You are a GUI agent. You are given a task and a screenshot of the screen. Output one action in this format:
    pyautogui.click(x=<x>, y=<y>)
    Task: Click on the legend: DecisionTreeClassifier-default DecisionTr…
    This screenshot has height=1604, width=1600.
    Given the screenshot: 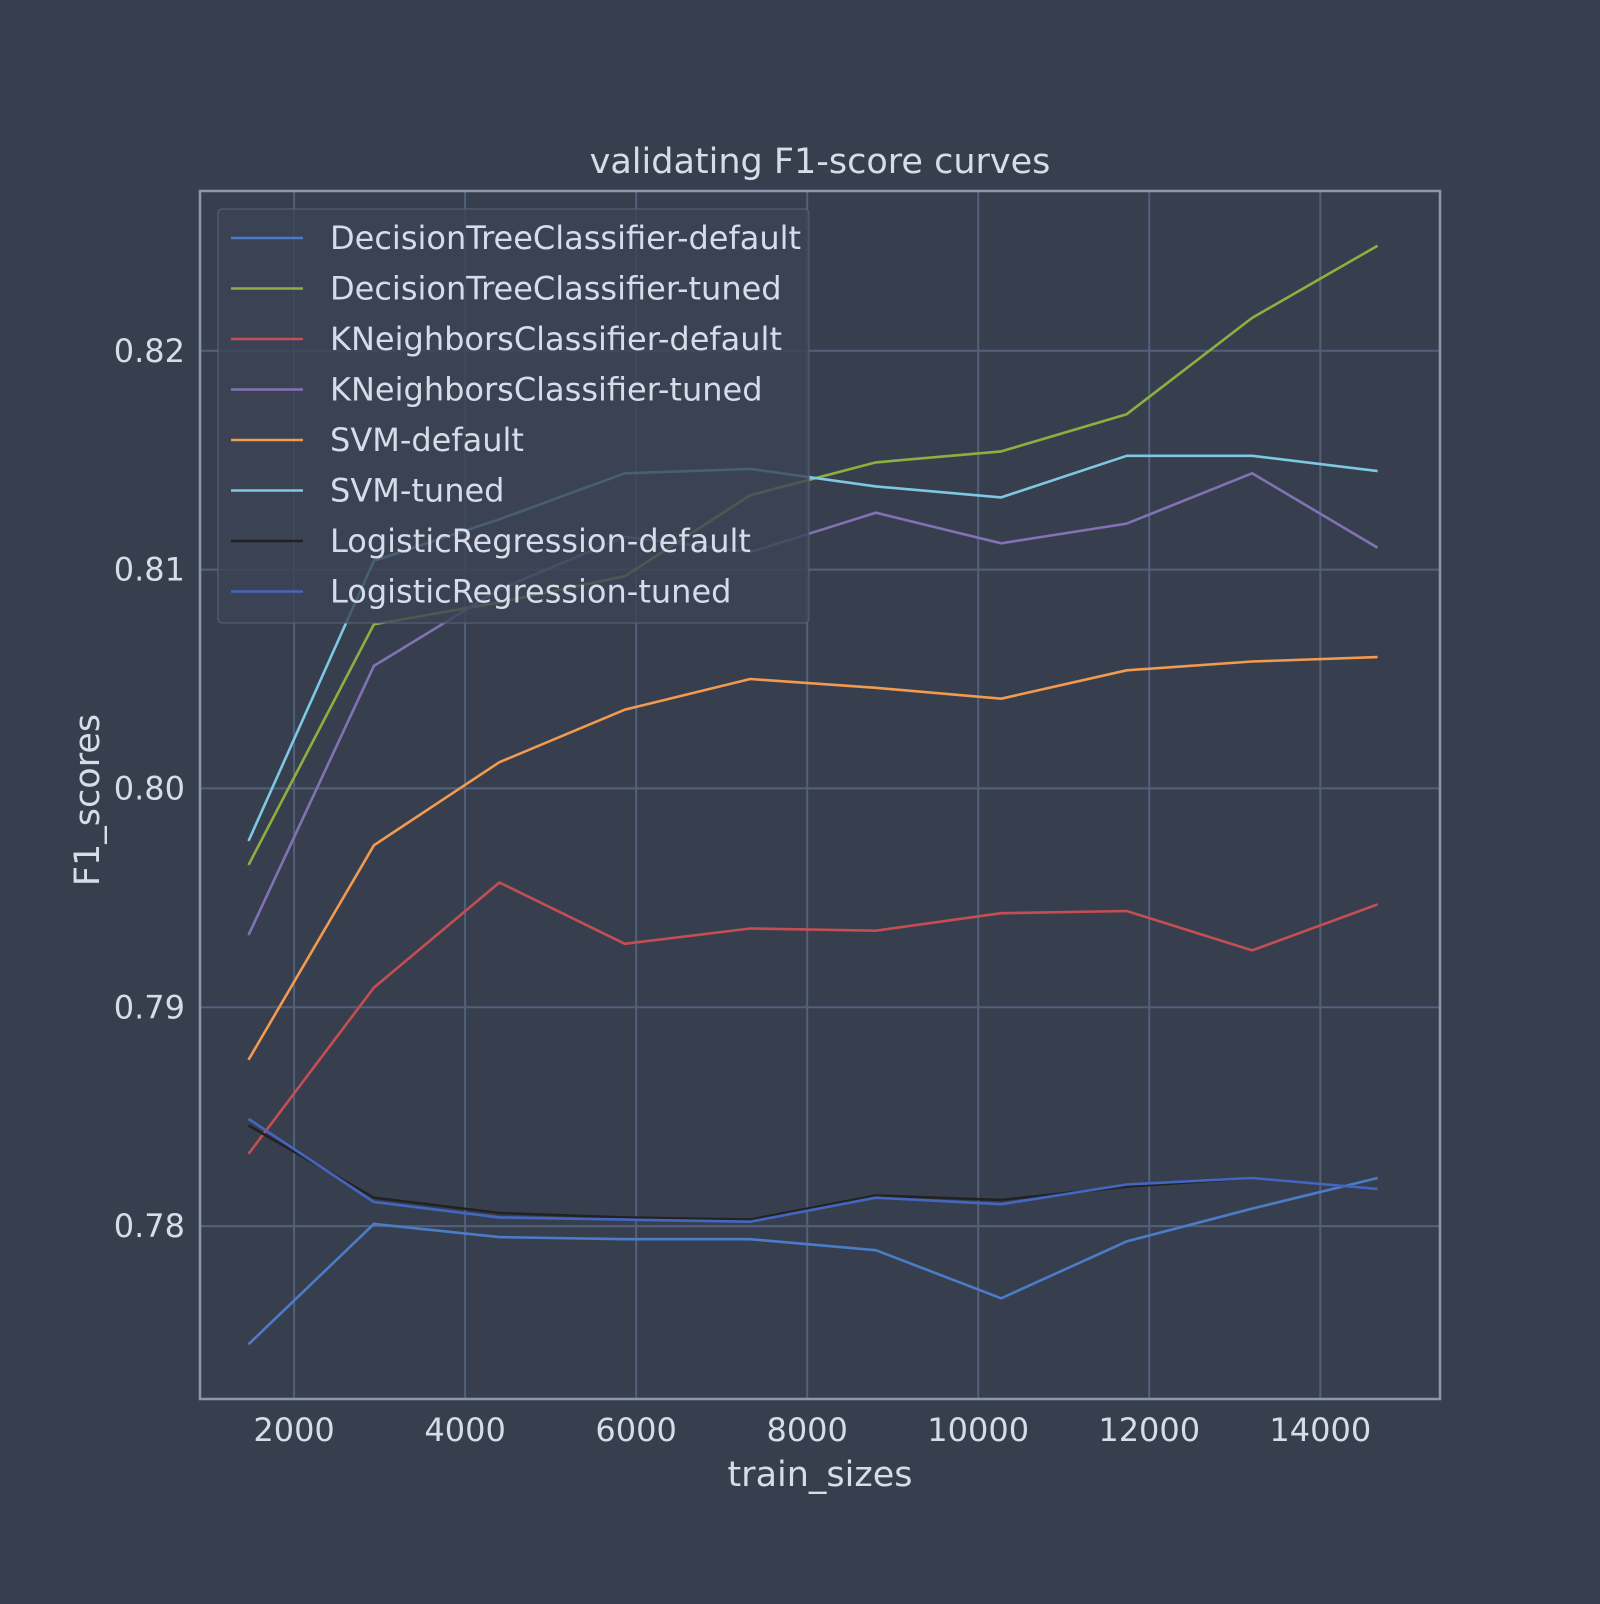 What is the action you would take?
    pyautogui.click(x=513, y=416)
    